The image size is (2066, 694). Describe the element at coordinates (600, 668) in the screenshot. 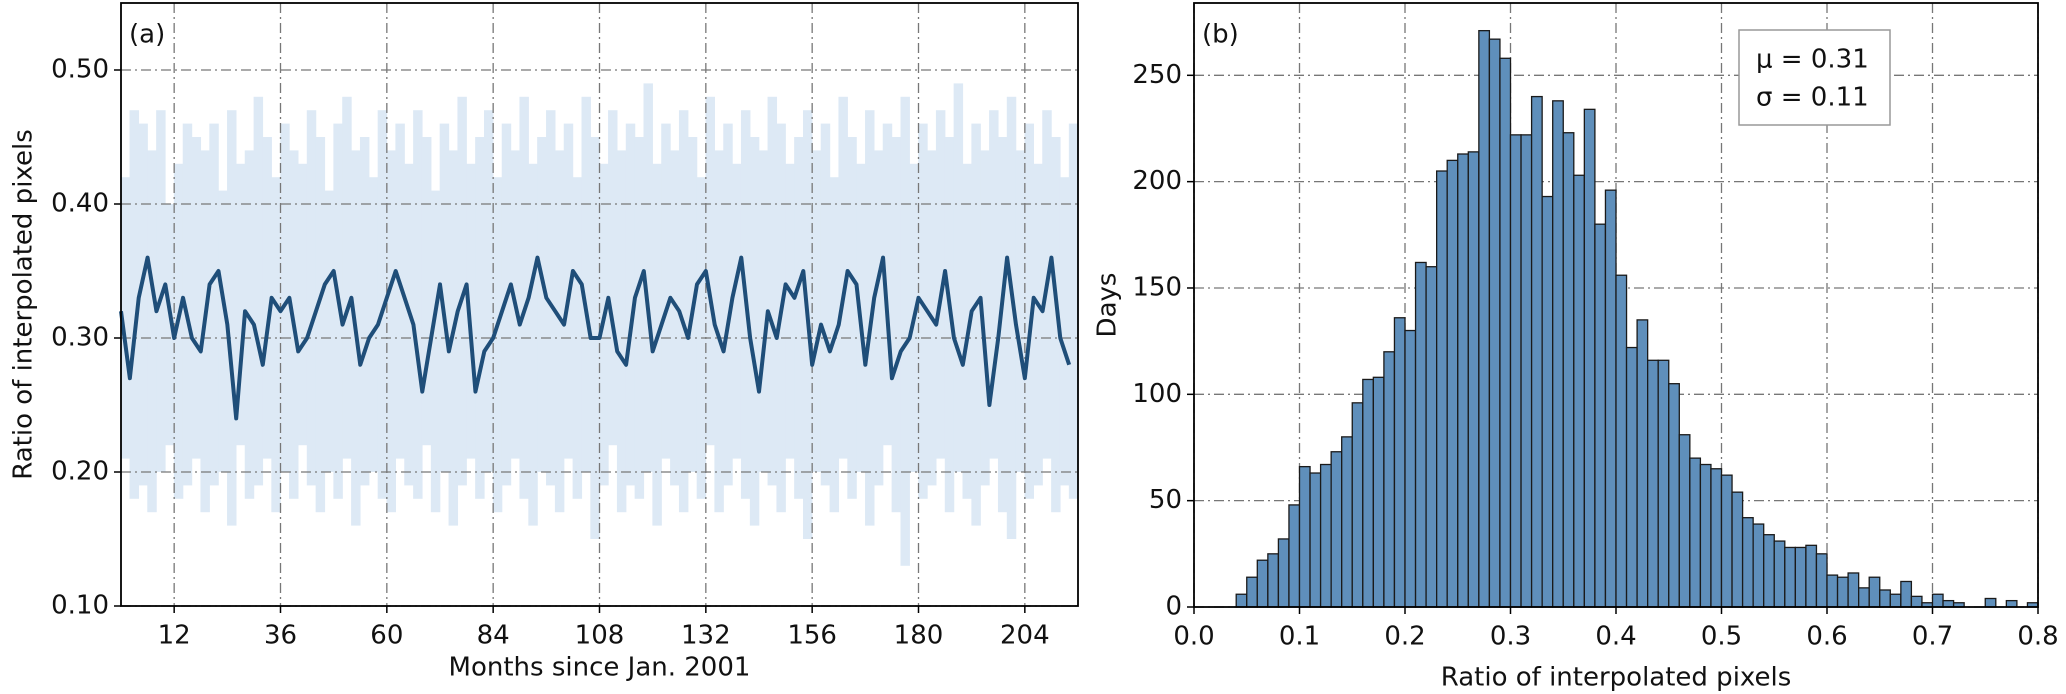

I see `x-axis-label: Months since Jan. 2001` at that location.